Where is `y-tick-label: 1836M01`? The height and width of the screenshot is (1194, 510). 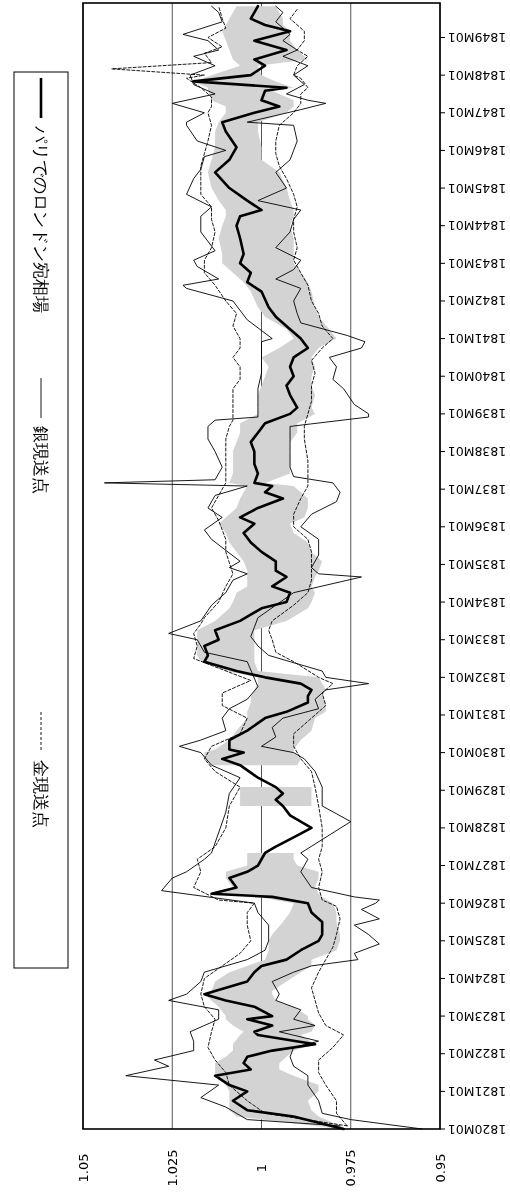
y-tick-label: 1836M01 is located at coordinates (477, 527).